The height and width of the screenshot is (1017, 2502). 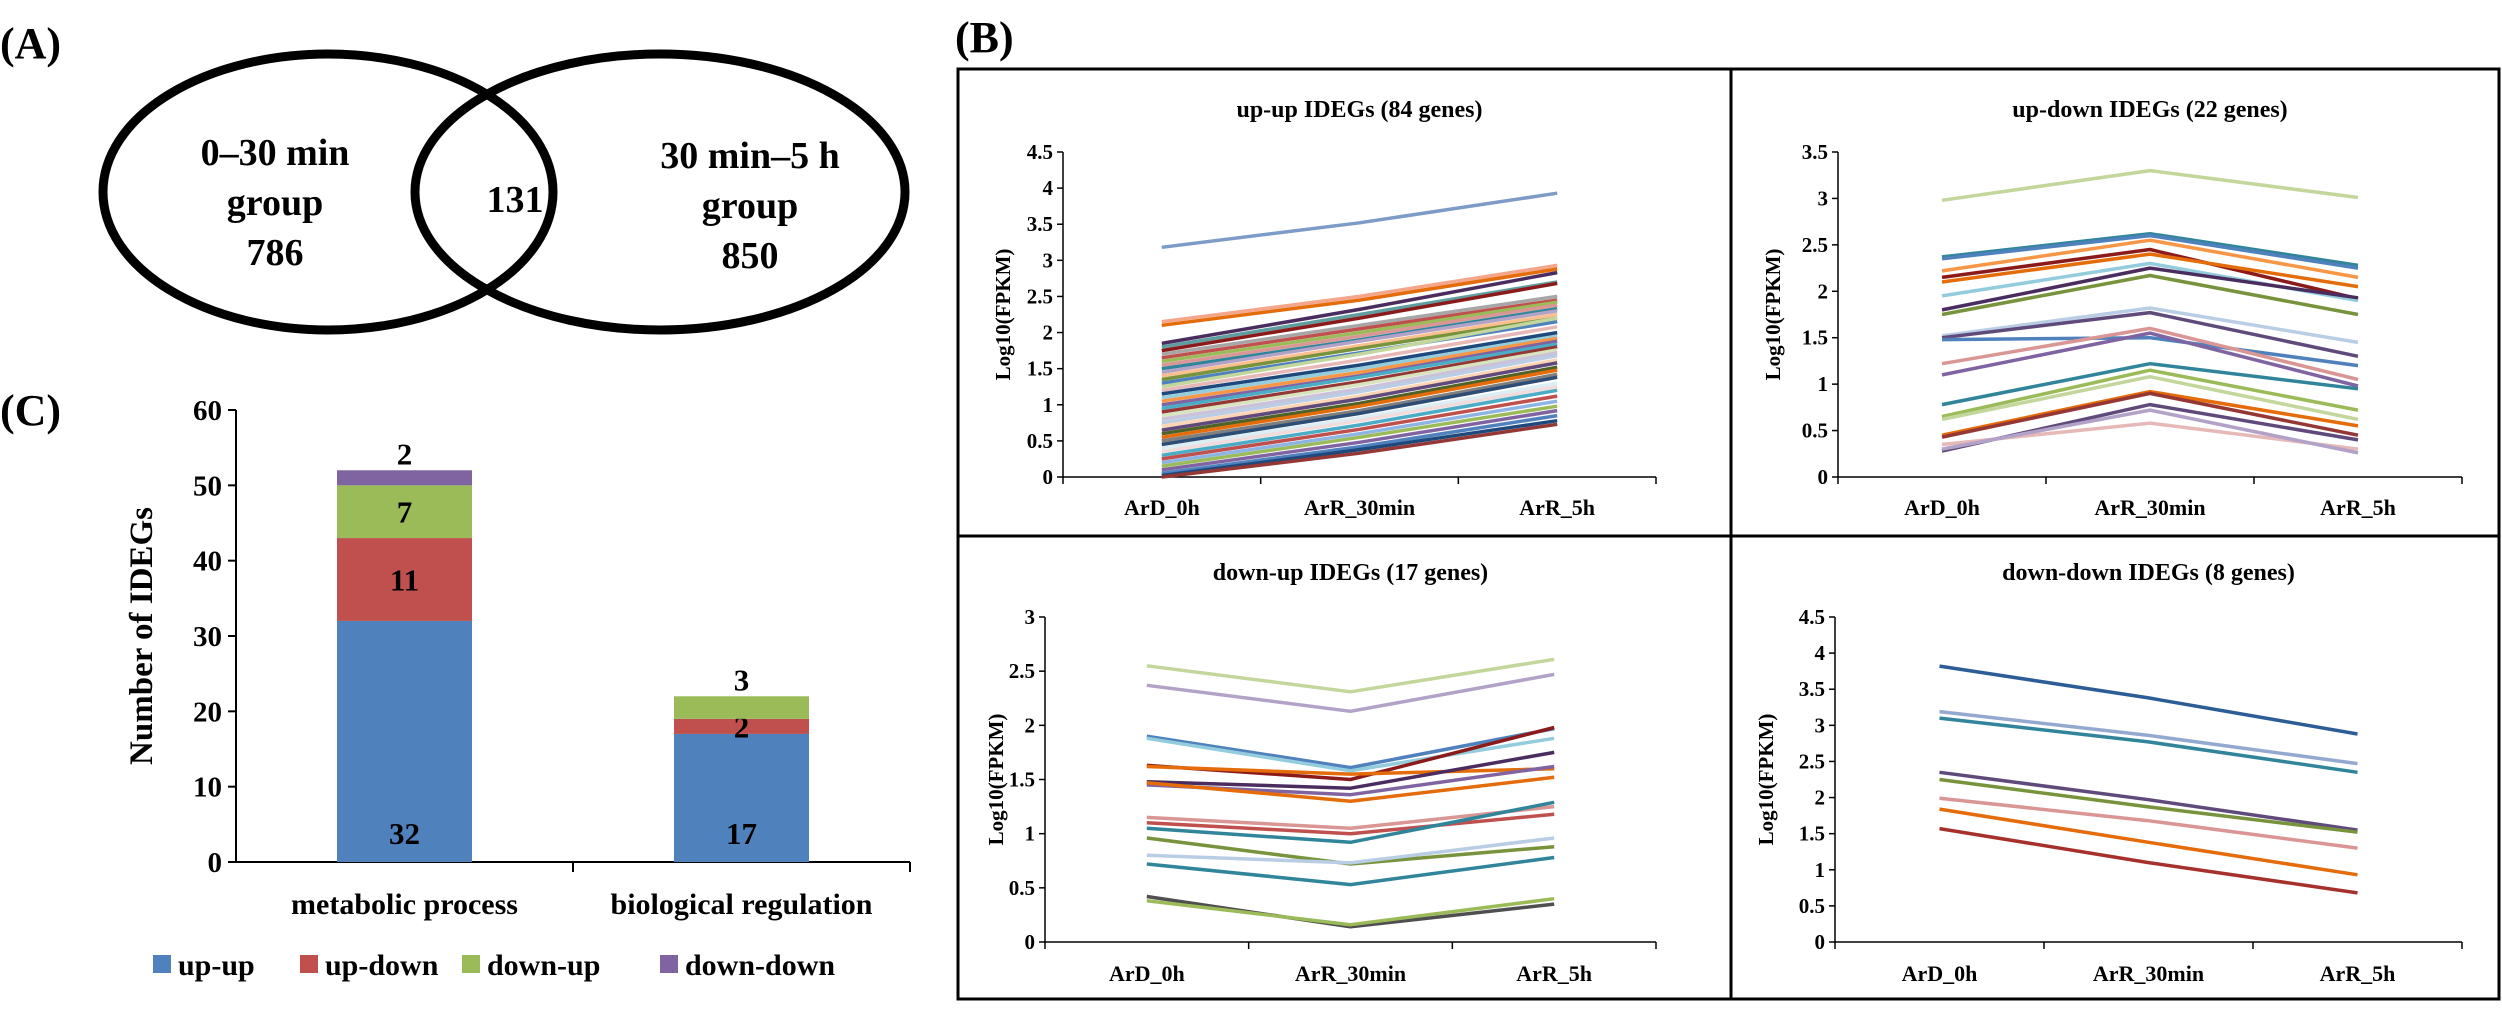 I want to click on c-category-label: biological regulation, so click(x=742, y=904).